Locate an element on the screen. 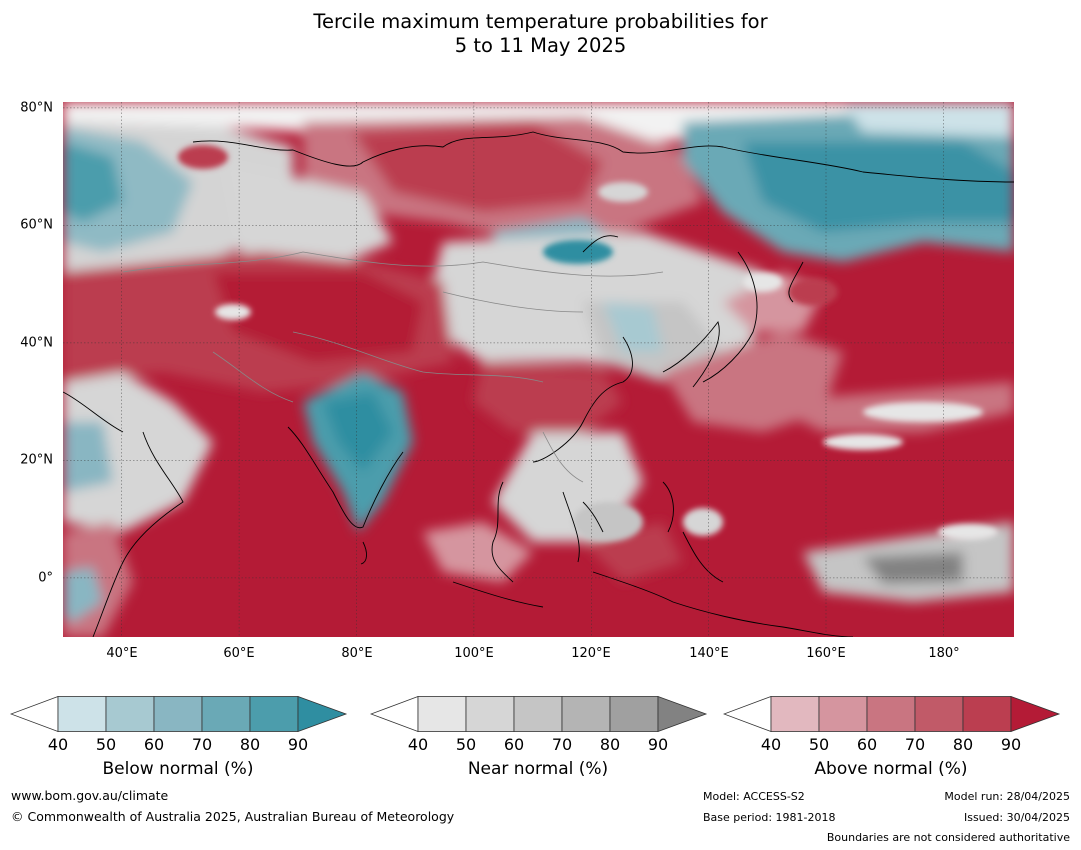 This screenshot has width=1081, height=850. cbar-near-title: Near normal (%) is located at coordinates (538, 769).